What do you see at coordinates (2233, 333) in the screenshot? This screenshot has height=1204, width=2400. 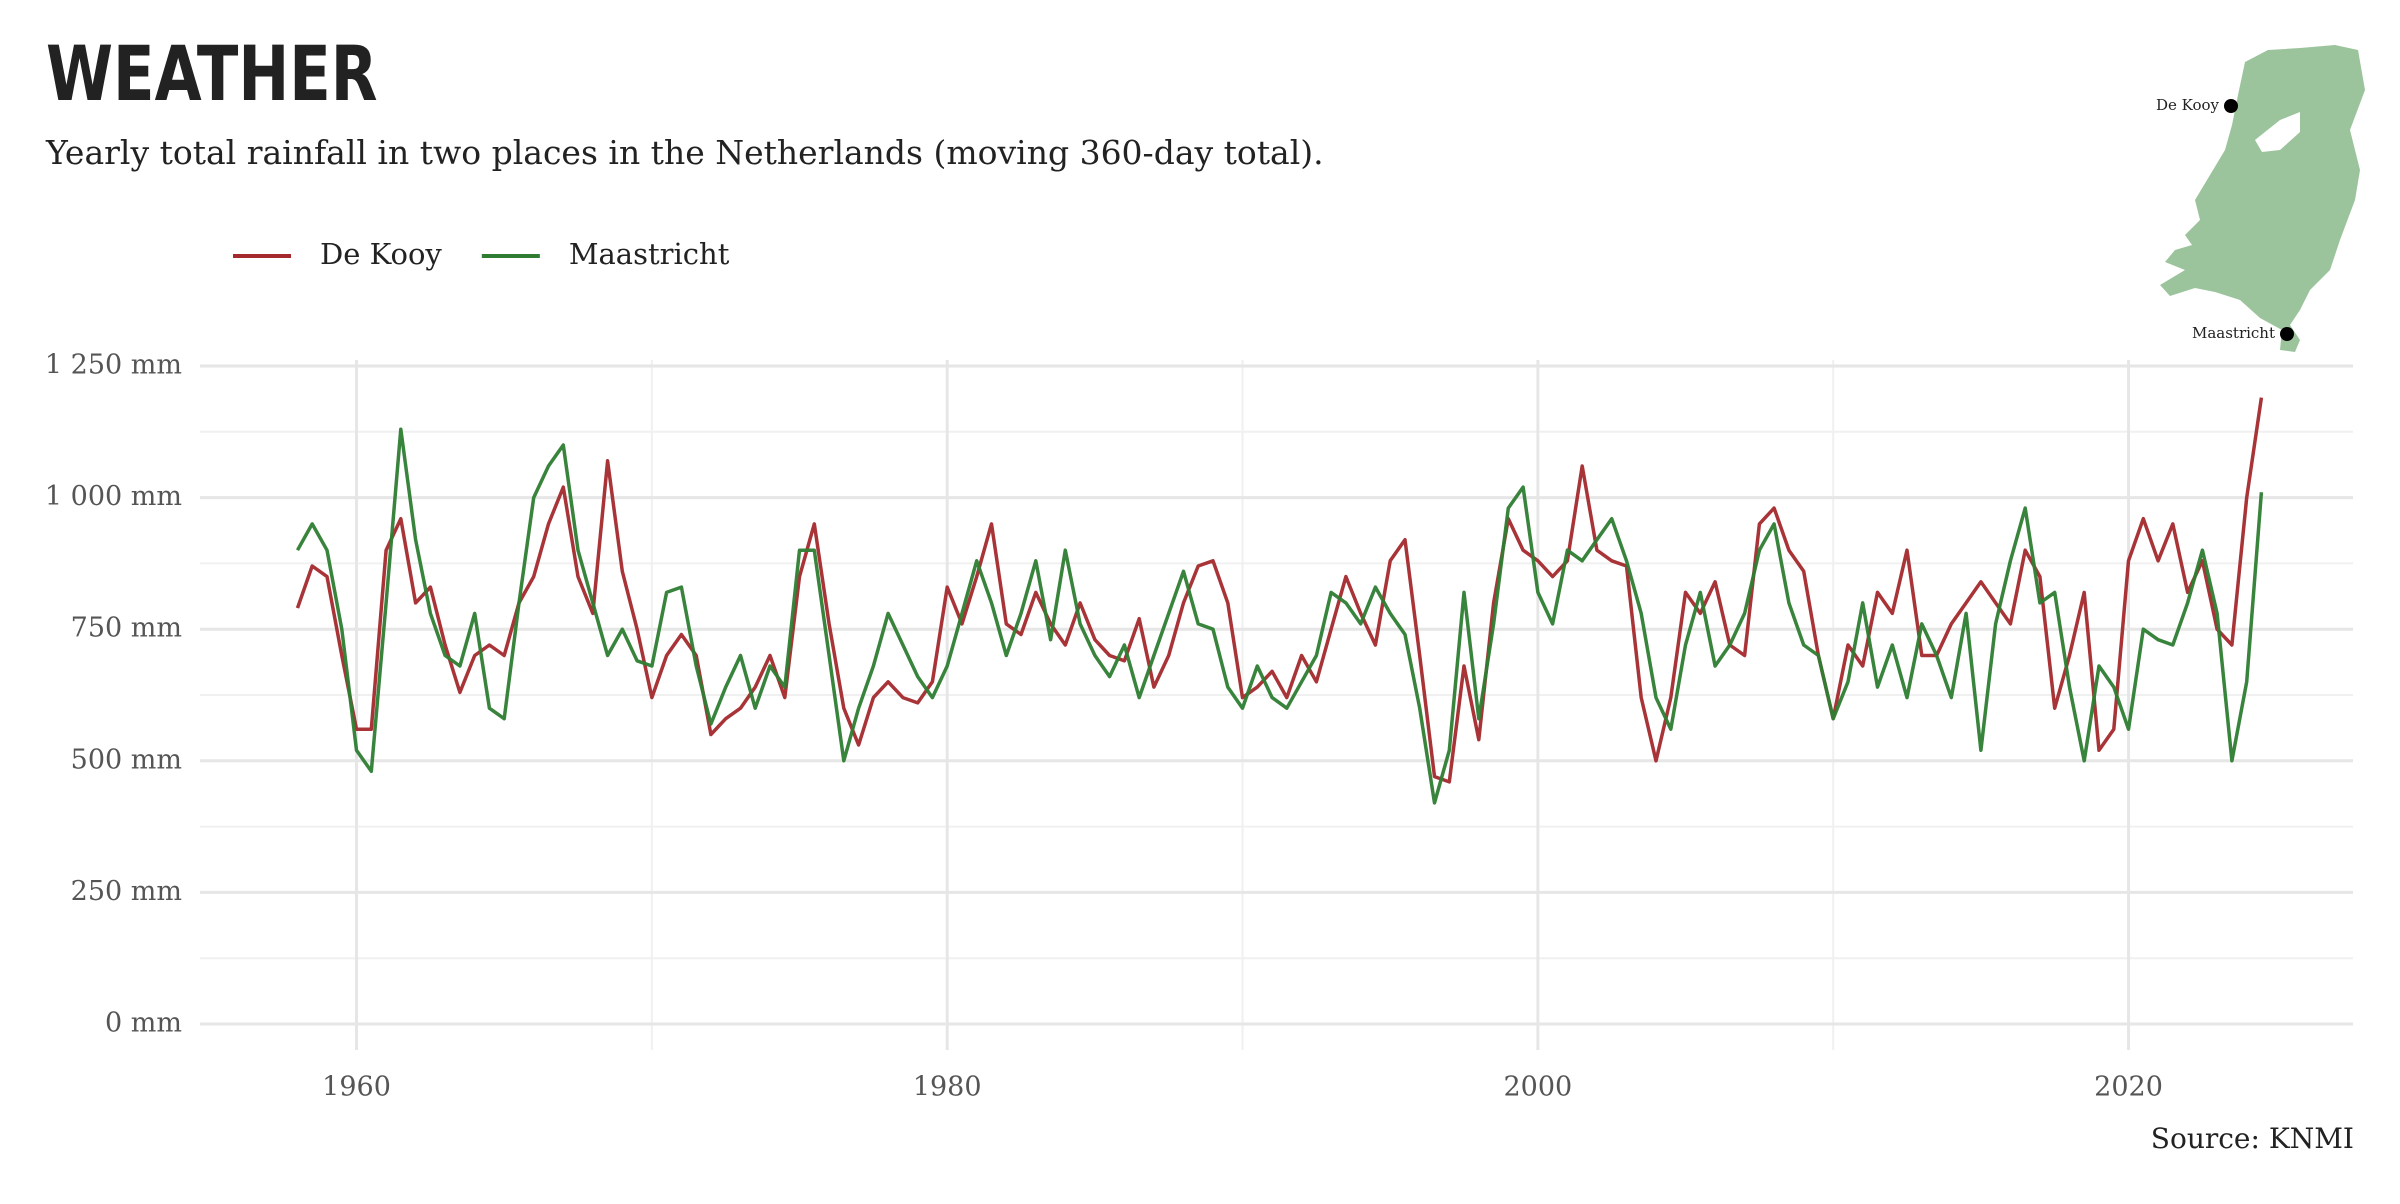 I see `map-label: Maastricht` at bounding box center [2233, 333].